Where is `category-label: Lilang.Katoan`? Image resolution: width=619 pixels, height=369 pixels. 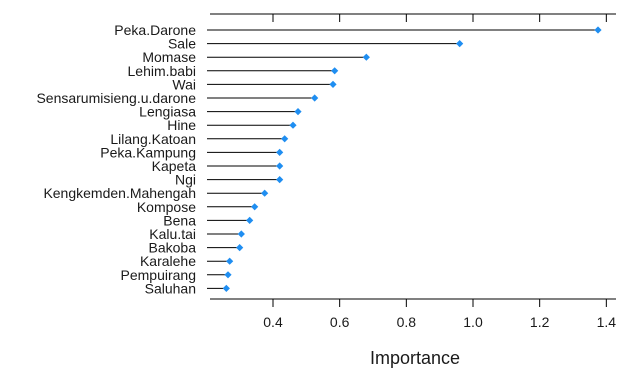
category-label: Lilang.Katoan is located at coordinates (153, 139).